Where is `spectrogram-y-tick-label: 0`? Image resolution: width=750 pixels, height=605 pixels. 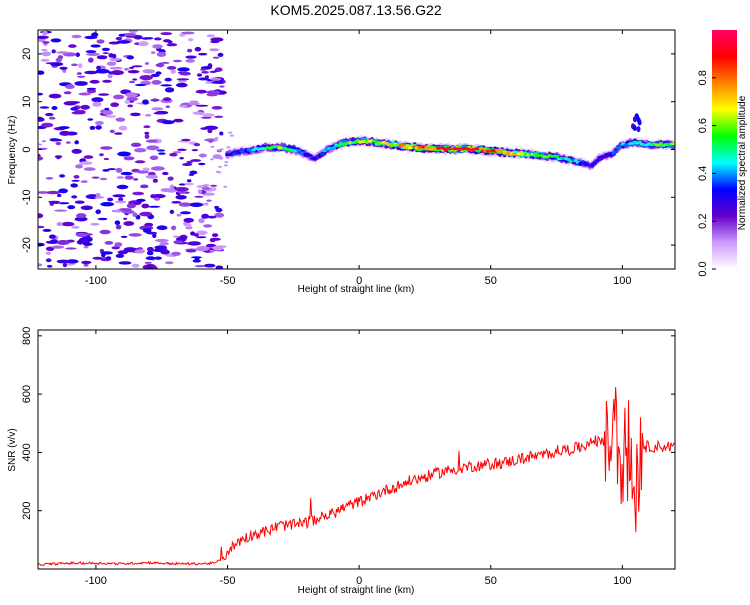
spectrogram-y-tick-label: 0 is located at coordinates (27, 149).